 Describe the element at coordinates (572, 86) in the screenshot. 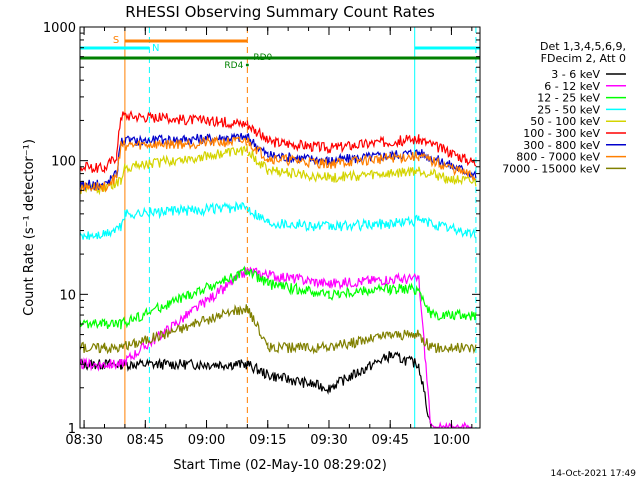

I see `legend-label-1: 6 - 12 keV` at that location.